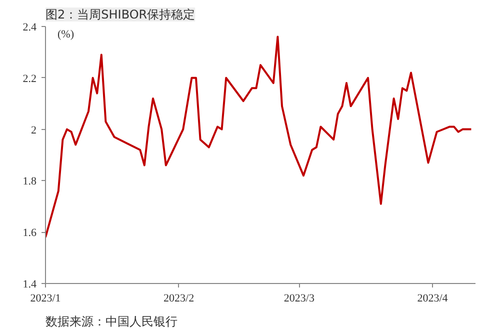 The image size is (500, 333). Describe the element at coordinates (29, 78) in the screenshot. I see `y-tick-label: 2.2` at that location.